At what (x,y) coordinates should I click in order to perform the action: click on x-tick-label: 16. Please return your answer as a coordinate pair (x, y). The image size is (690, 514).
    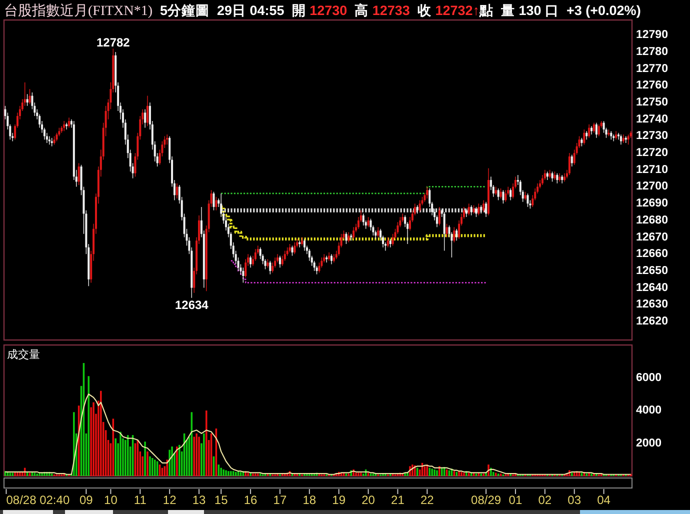
    Looking at the image, I should click on (251, 500).